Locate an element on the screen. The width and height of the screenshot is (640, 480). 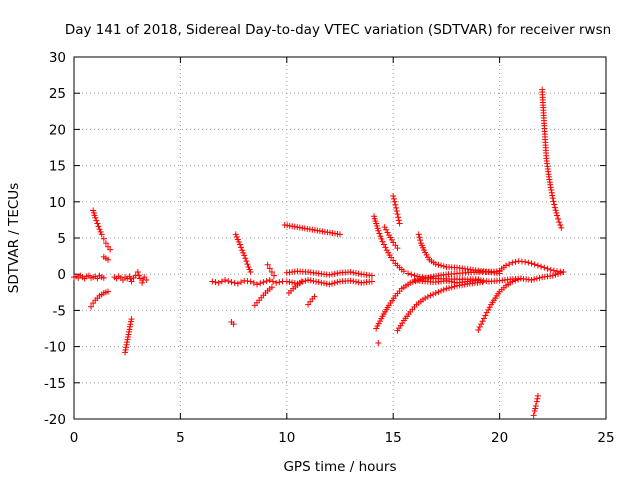
series-band-20-23-hump is located at coordinates (531, 267).